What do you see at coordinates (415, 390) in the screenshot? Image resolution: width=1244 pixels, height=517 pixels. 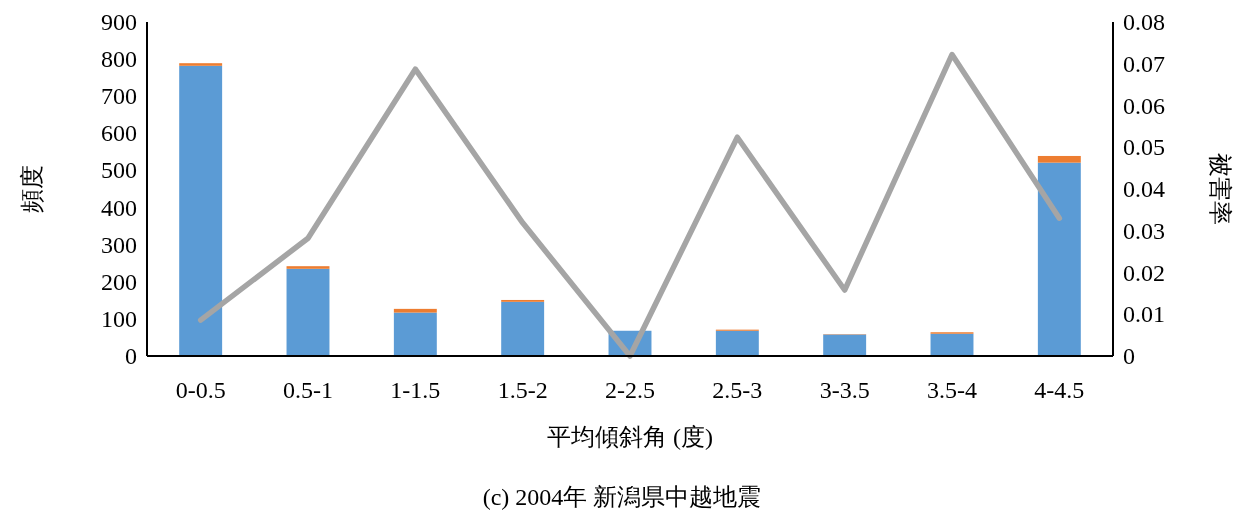 I see `x-tick-label: 1-1.5` at bounding box center [415, 390].